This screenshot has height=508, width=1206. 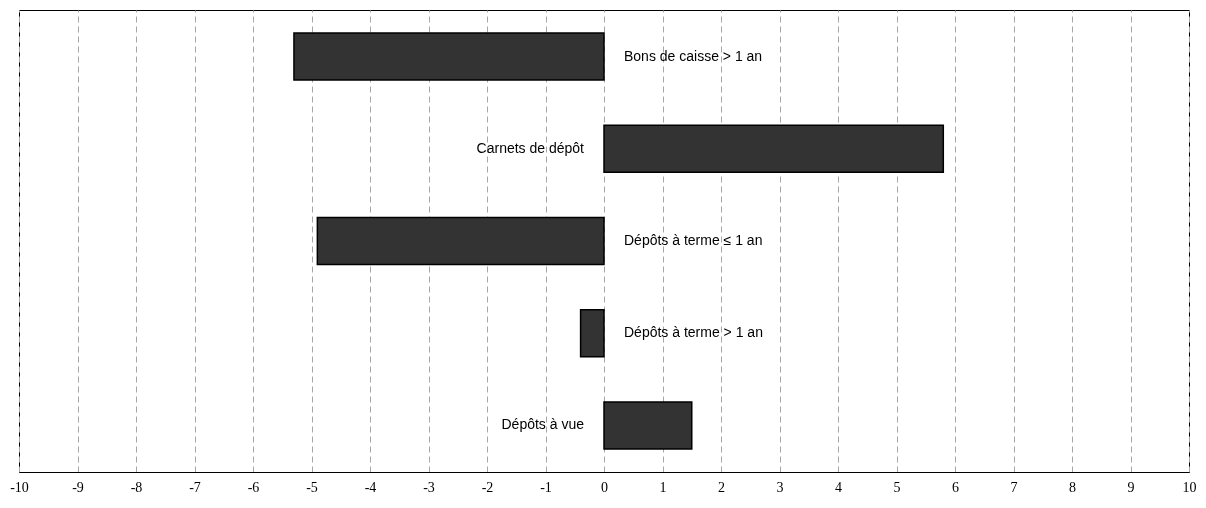 I want to click on x-tick-label: -7, so click(x=195, y=487).